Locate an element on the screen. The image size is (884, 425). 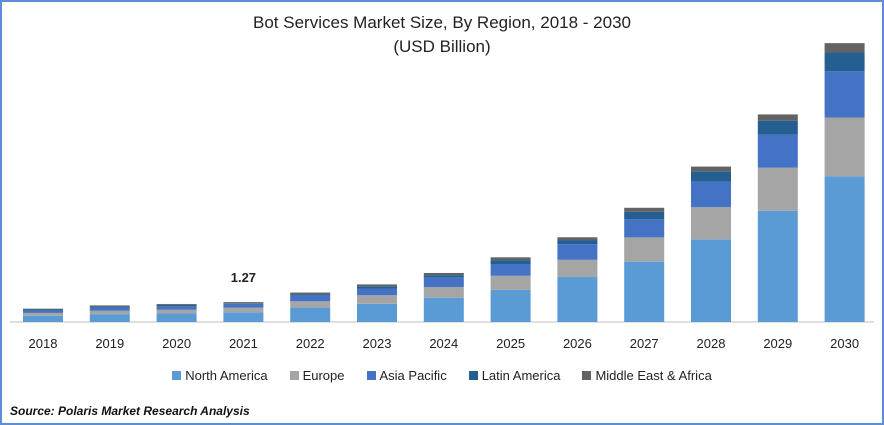
legend-item: North America is located at coordinates (220, 375).